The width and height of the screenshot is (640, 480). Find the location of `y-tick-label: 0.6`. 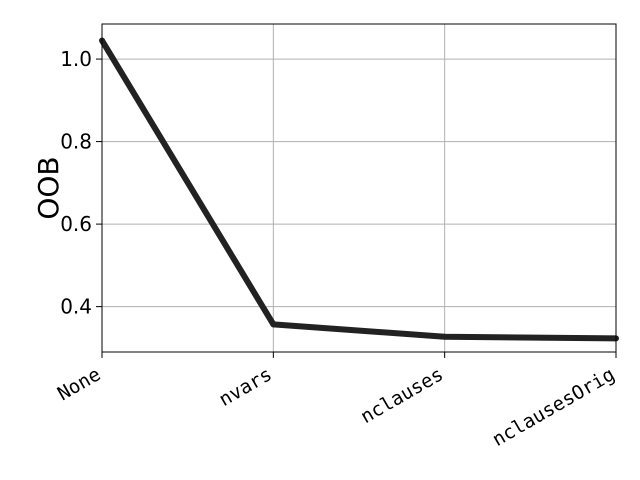

y-tick-label: 0.6 is located at coordinates (76, 224).